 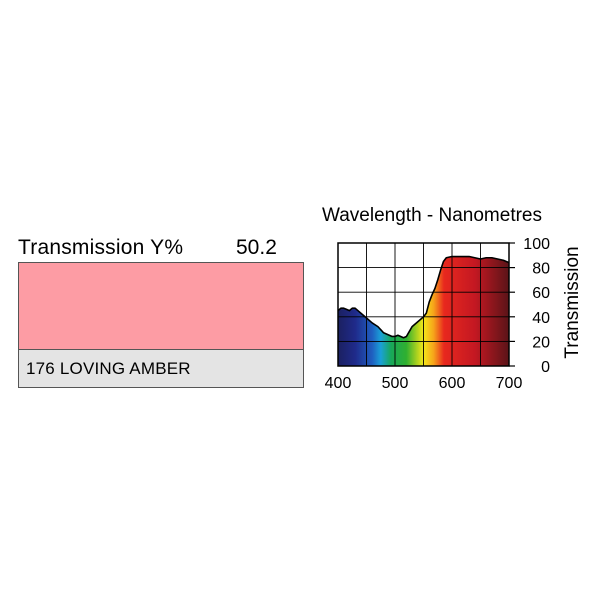 I want to click on filter-name: 176 LOVING AMBER, so click(x=108, y=368).